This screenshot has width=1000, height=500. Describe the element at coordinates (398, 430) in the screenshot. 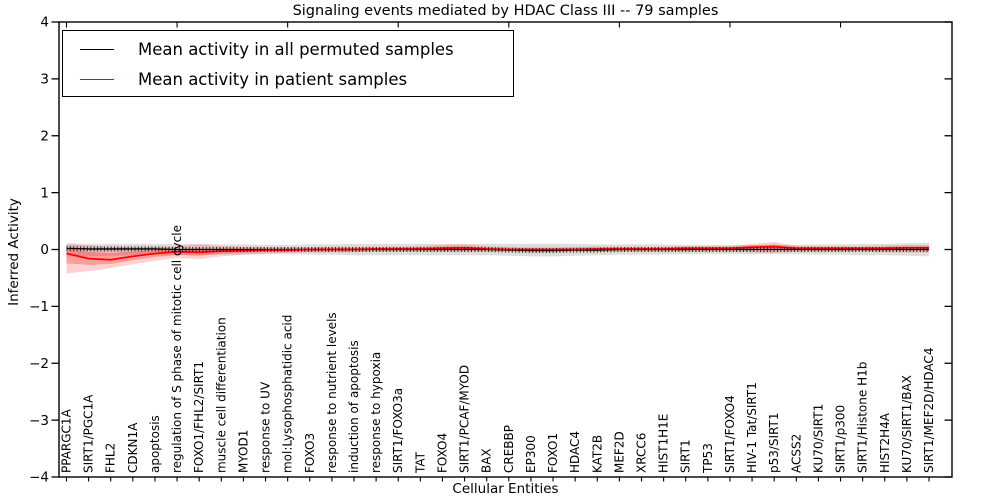

I see `x-tick-label: SIRT1/FOXO3a` at that location.